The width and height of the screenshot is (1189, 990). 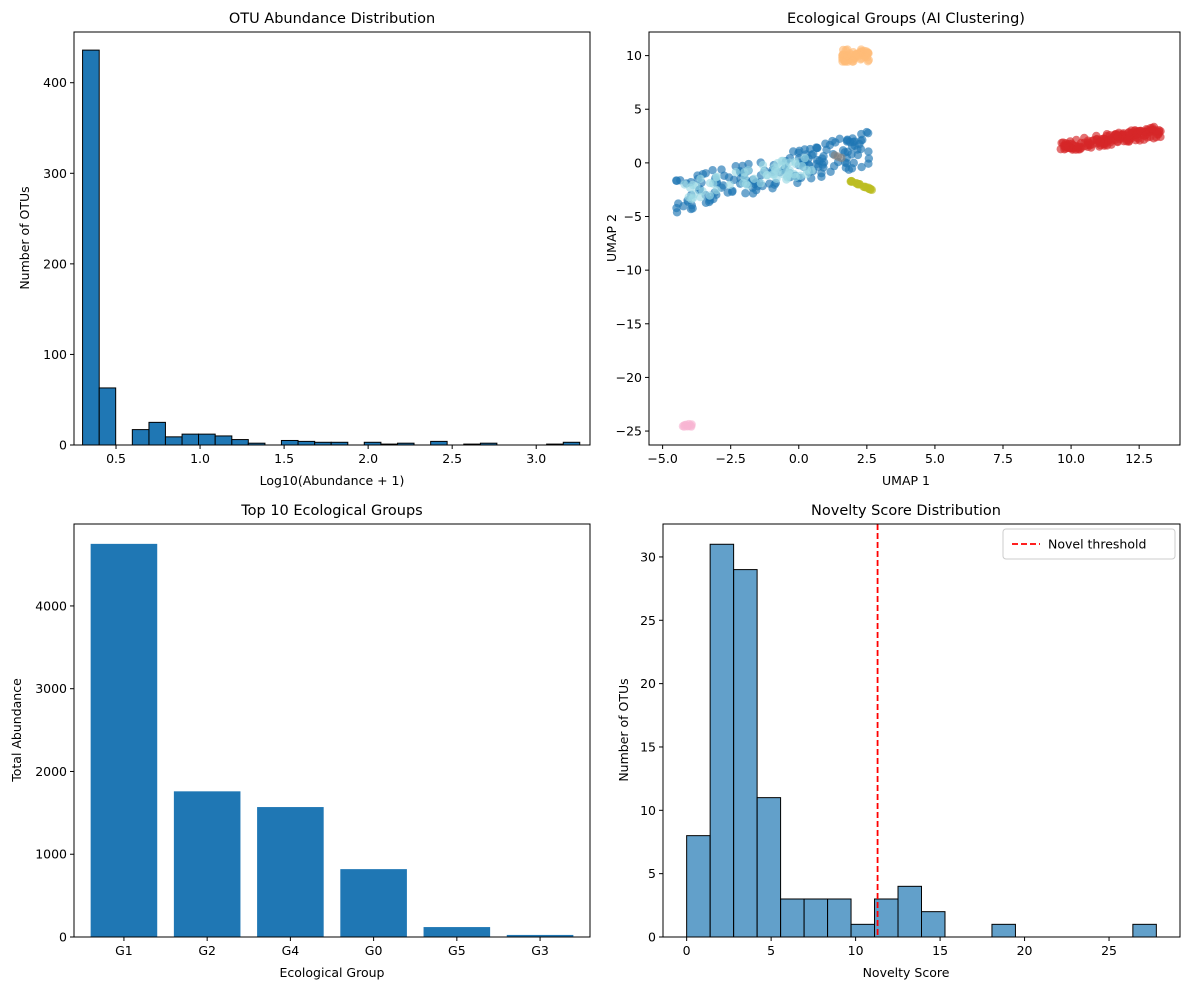 What do you see at coordinates (207, 950) in the screenshot?
I see `top-groups-category-label: G2` at bounding box center [207, 950].